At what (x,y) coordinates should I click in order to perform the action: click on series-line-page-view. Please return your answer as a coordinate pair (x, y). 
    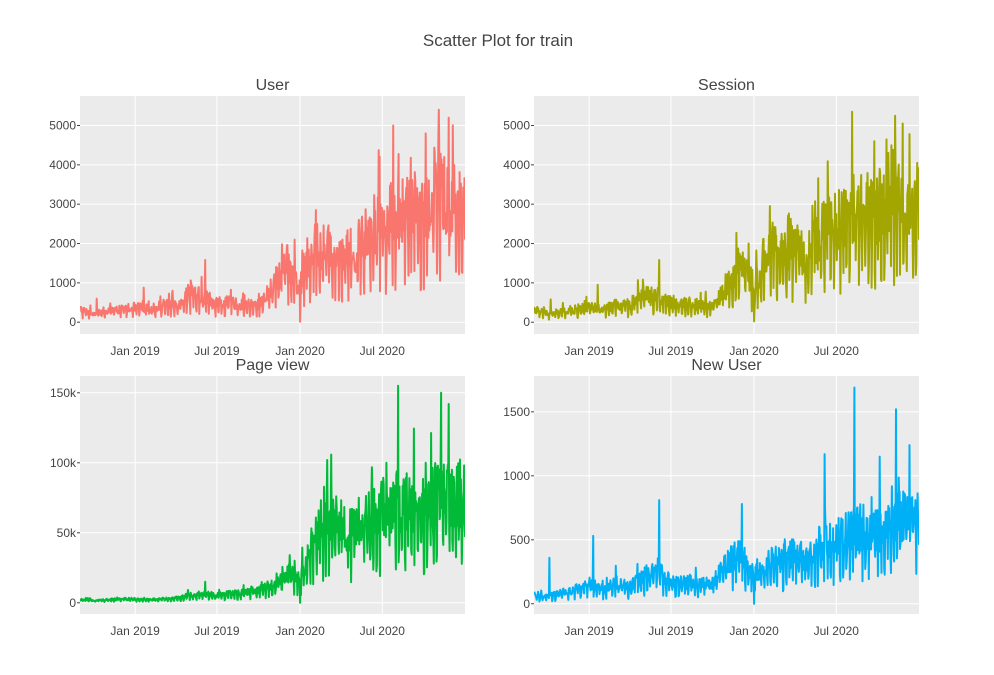
    Looking at the image, I should click on (272, 494).